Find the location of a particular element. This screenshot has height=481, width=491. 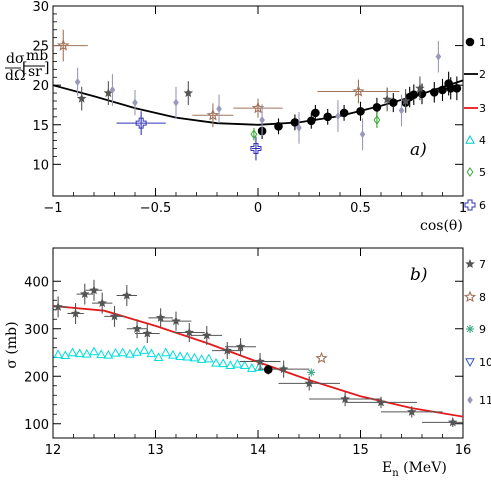

legend-label-5: 5 is located at coordinates (482, 172).